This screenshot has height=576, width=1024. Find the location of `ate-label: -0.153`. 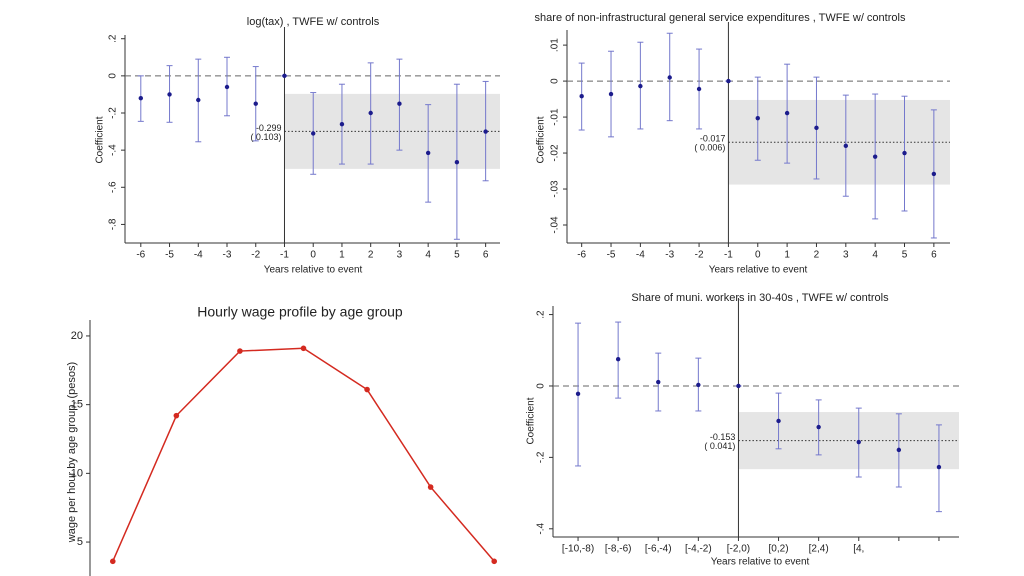

ate-label: -0.153 is located at coordinates (723, 437).